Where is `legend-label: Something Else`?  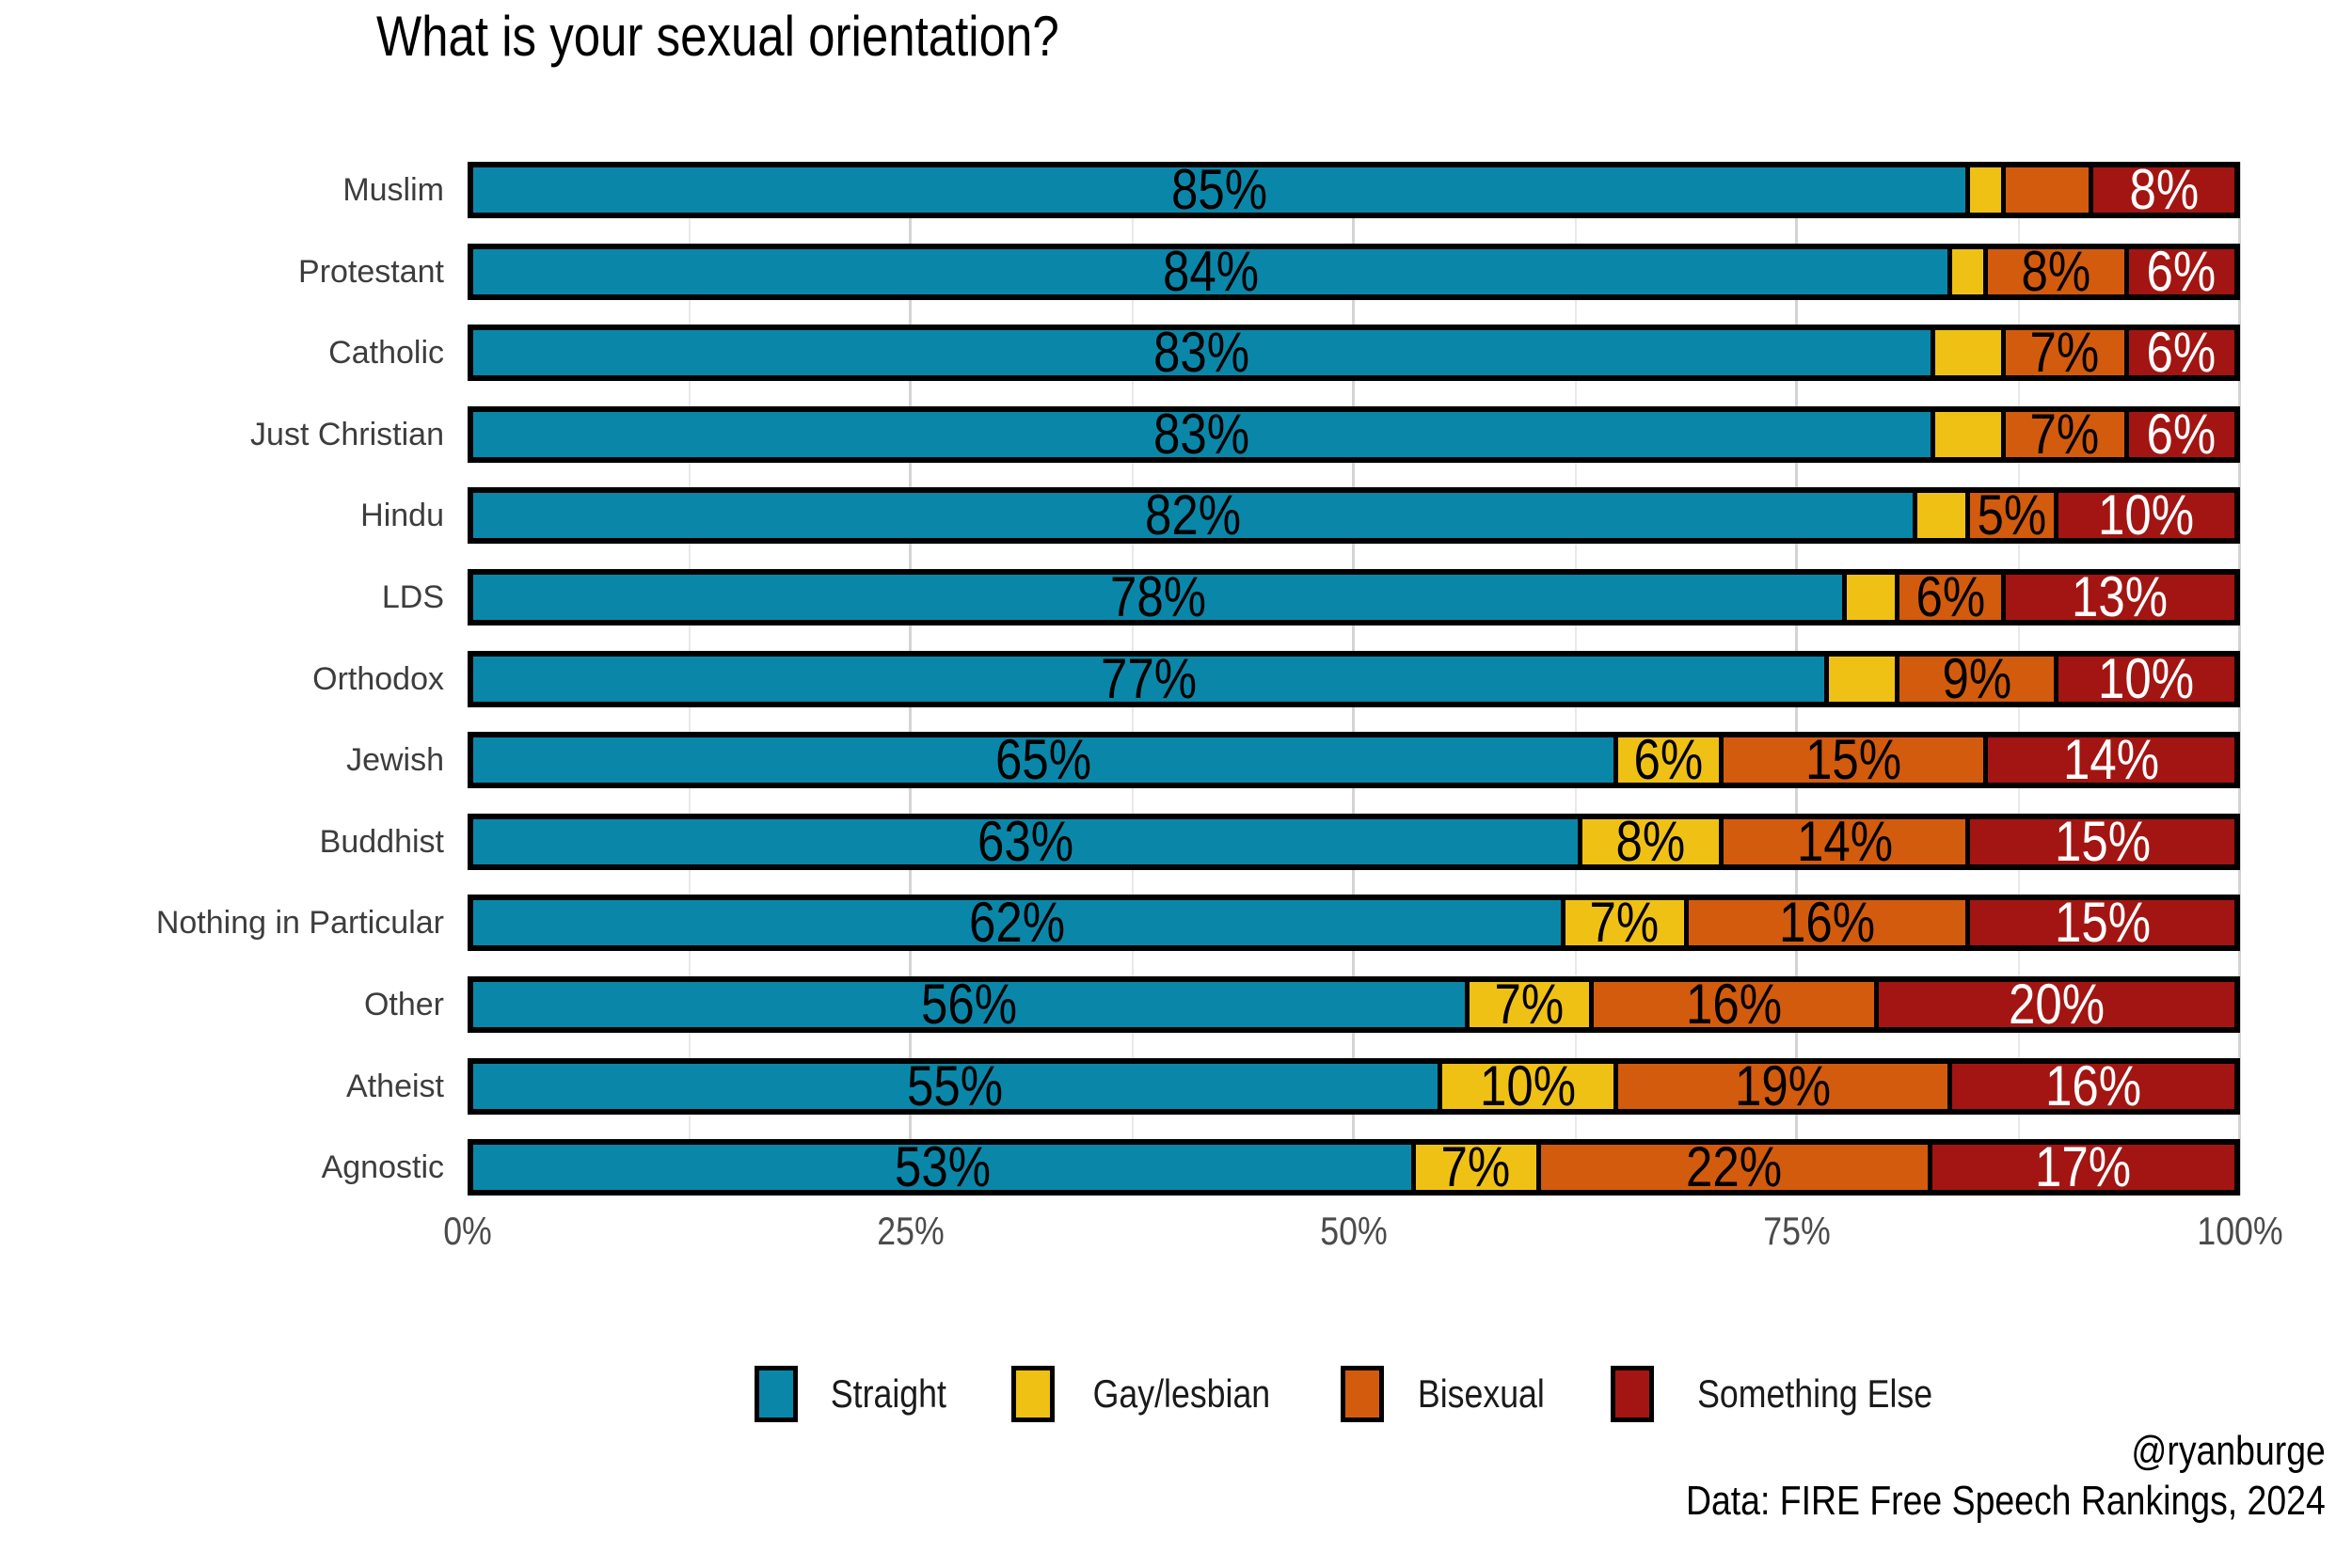
legend-label: Something Else is located at coordinates (1815, 1394).